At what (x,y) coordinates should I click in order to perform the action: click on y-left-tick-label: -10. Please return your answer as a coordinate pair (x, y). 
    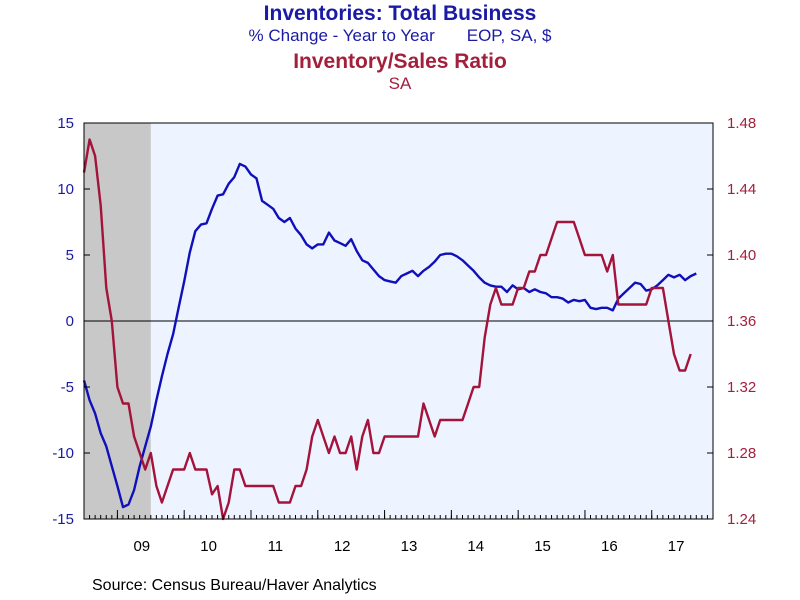
    Looking at the image, I should click on (63, 453).